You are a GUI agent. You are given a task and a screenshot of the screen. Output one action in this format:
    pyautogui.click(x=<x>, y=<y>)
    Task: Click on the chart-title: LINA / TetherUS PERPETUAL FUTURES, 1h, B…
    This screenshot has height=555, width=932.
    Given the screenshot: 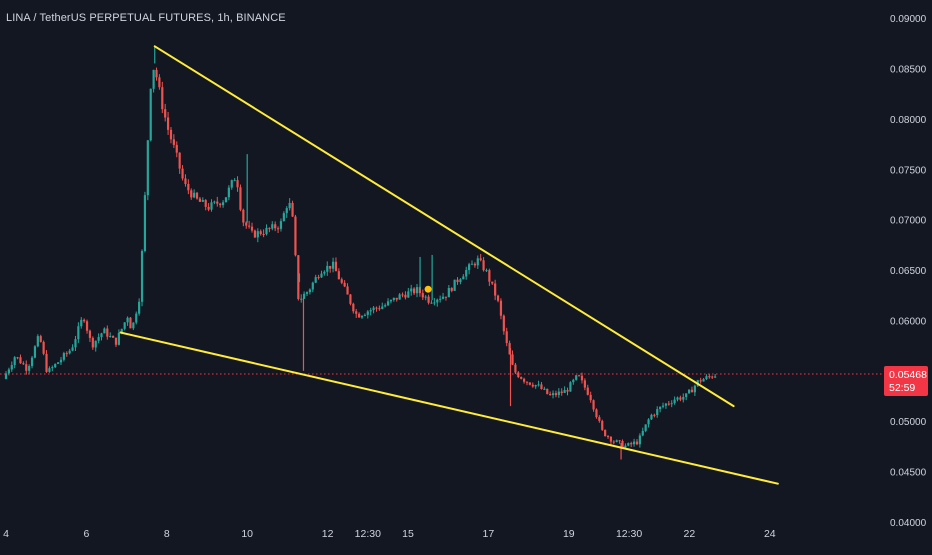 What is the action you would take?
    pyautogui.click(x=146, y=18)
    